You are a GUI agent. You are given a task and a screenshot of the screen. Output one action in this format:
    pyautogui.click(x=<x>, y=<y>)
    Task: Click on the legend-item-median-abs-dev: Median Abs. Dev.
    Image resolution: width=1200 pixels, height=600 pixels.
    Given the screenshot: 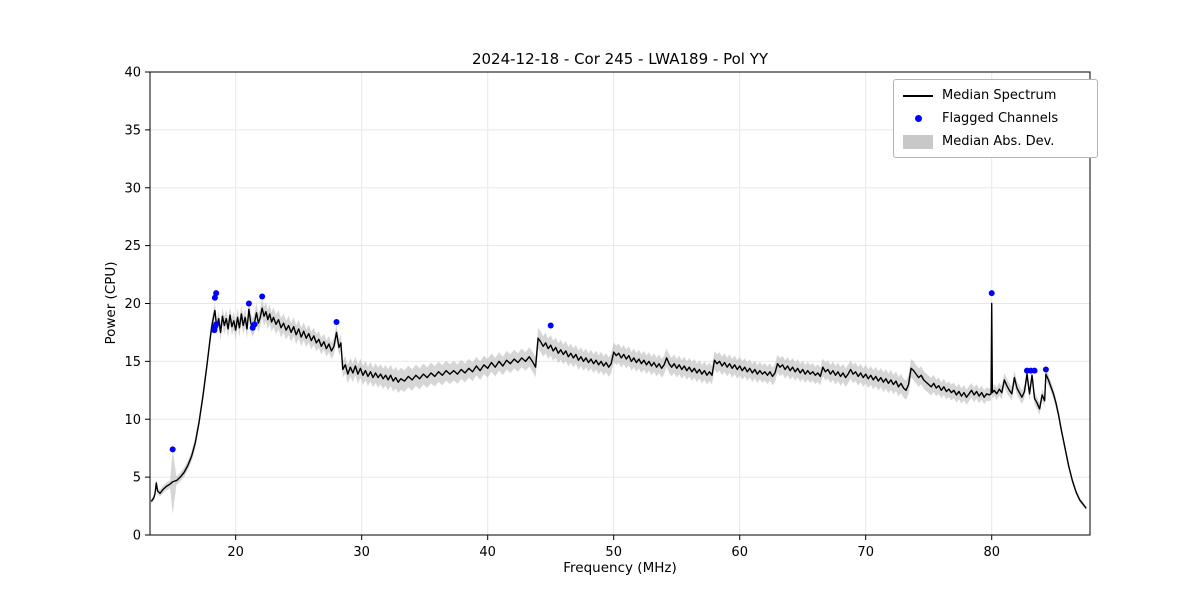 What is the action you would take?
    pyautogui.click(x=995, y=141)
    